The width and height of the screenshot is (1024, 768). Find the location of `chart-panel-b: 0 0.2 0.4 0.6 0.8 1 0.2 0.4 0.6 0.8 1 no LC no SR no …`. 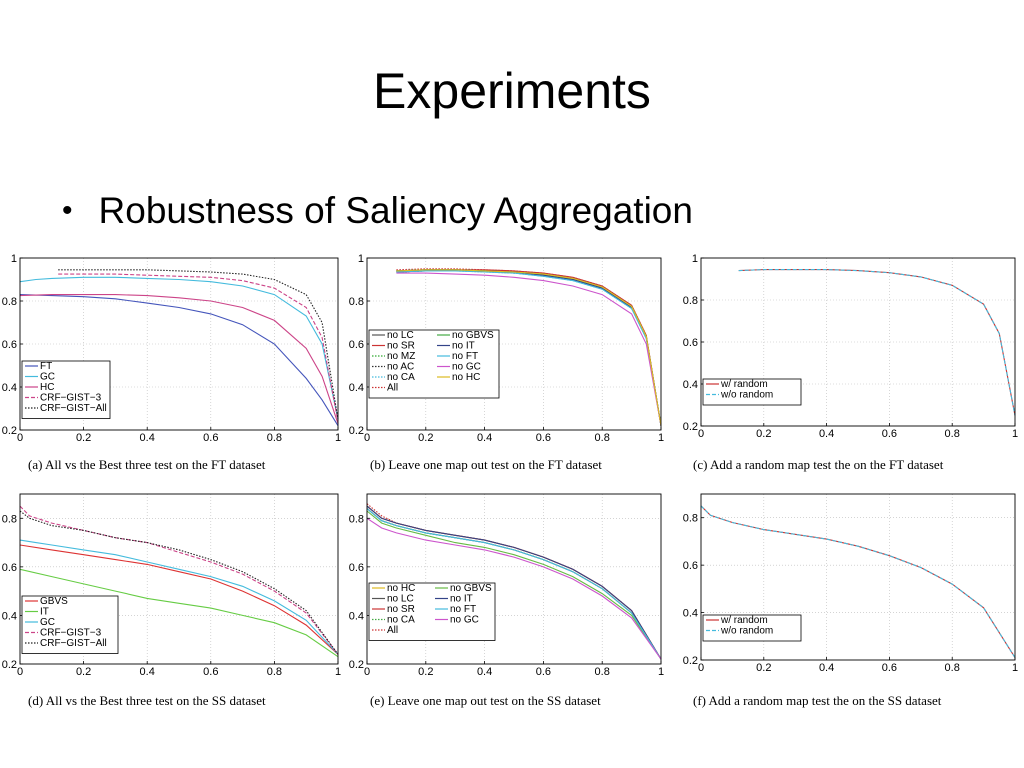

chart-panel-b: 0 0.2 0.4 0.6 0.8 1 0.2 0.4 0.6 0.8 1 no LC no SR no … is located at coordinates (510, 348).